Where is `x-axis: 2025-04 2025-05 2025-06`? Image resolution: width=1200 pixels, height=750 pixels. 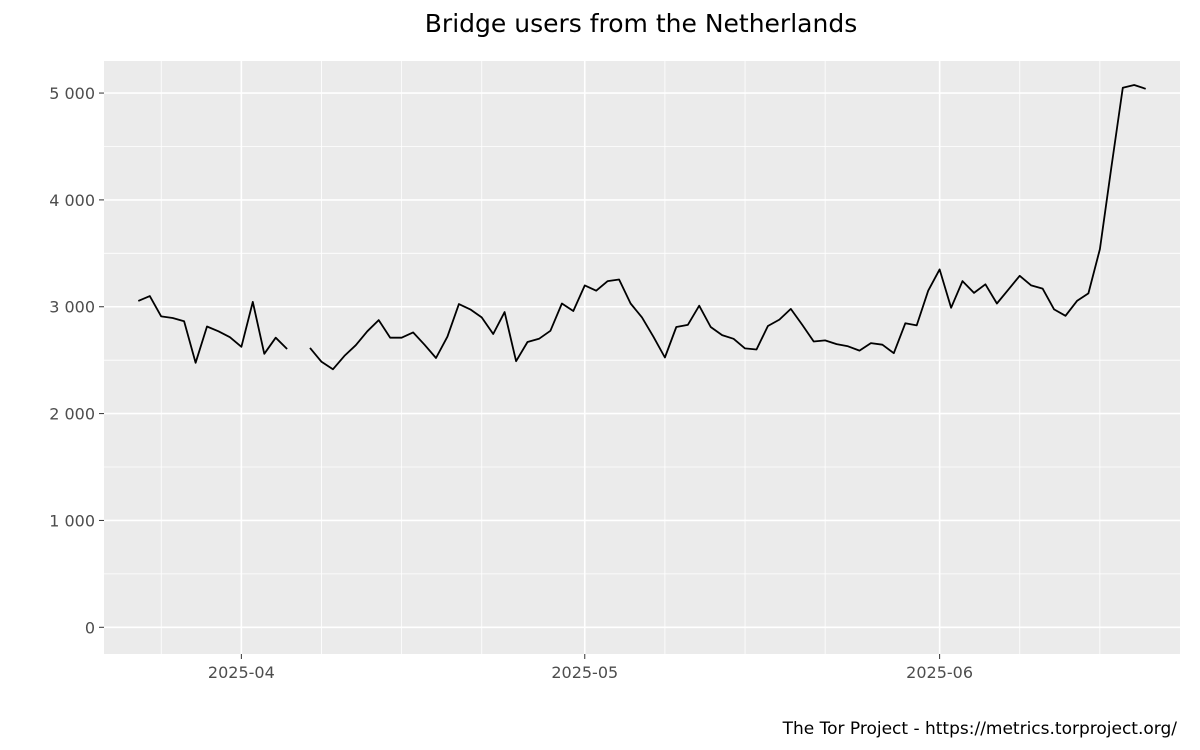 x-axis: 2025-04 2025-05 2025-06 is located at coordinates (590, 668).